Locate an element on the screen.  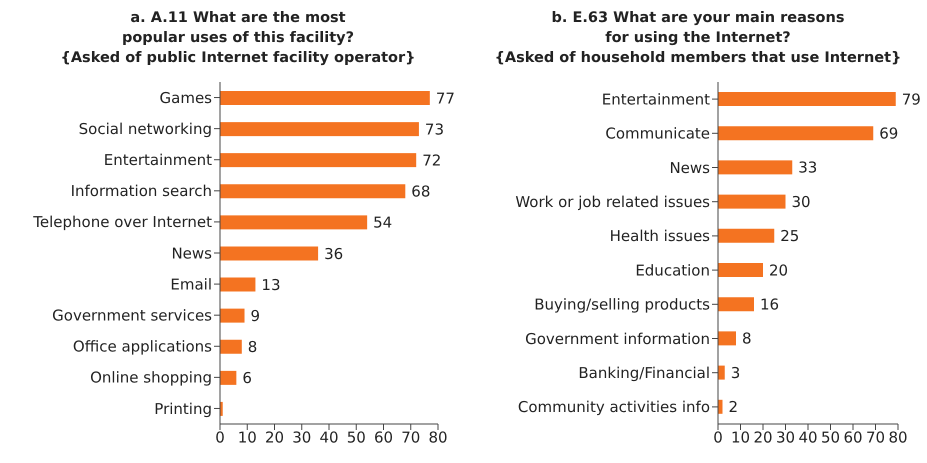
data-label: 6 is located at coordinates (247, 378).